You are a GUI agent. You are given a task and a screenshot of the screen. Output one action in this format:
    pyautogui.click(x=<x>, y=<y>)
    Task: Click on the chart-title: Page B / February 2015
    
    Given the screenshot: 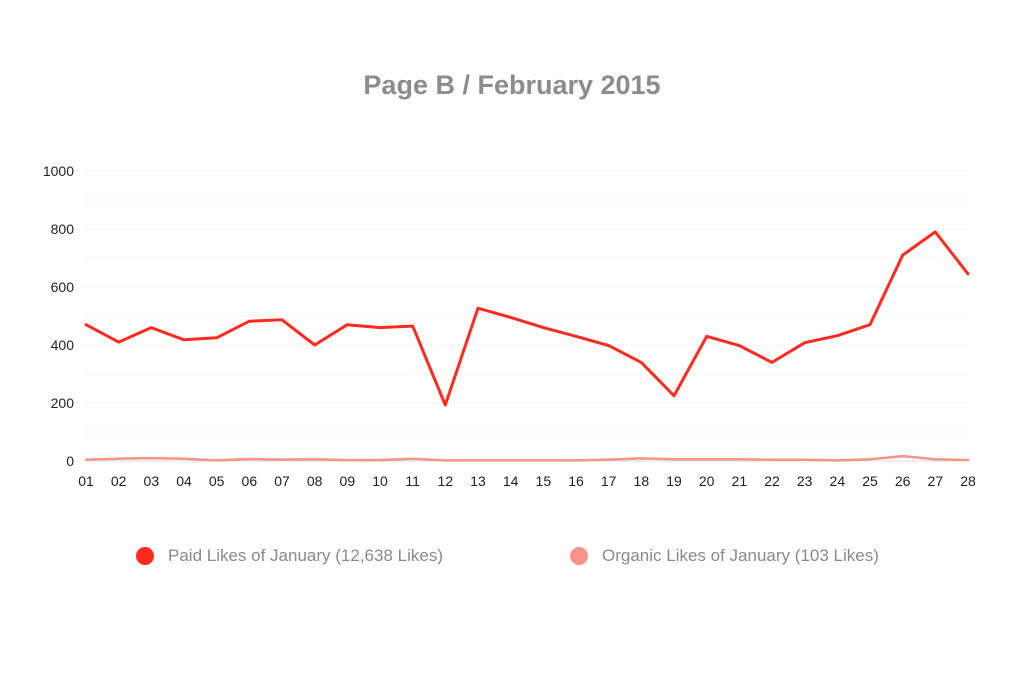 What is the action you would take?
    pyautogui.click(x=512, y=85)
    